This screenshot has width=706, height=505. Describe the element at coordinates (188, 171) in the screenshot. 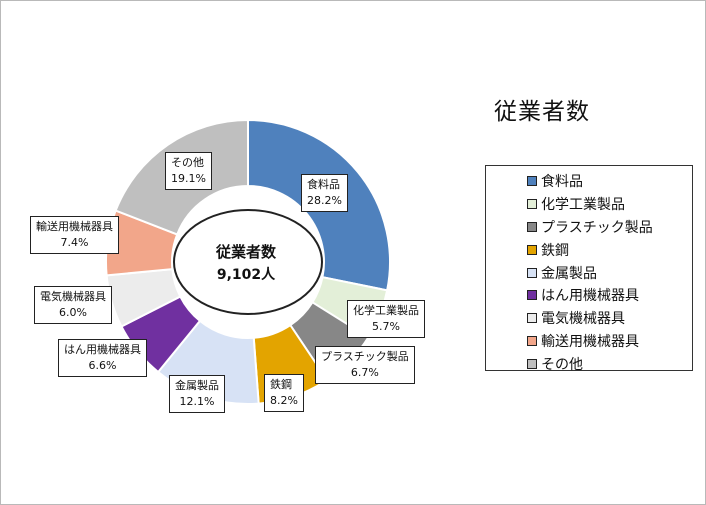

I see `slice-label-9: その他 19.1%` at that location.